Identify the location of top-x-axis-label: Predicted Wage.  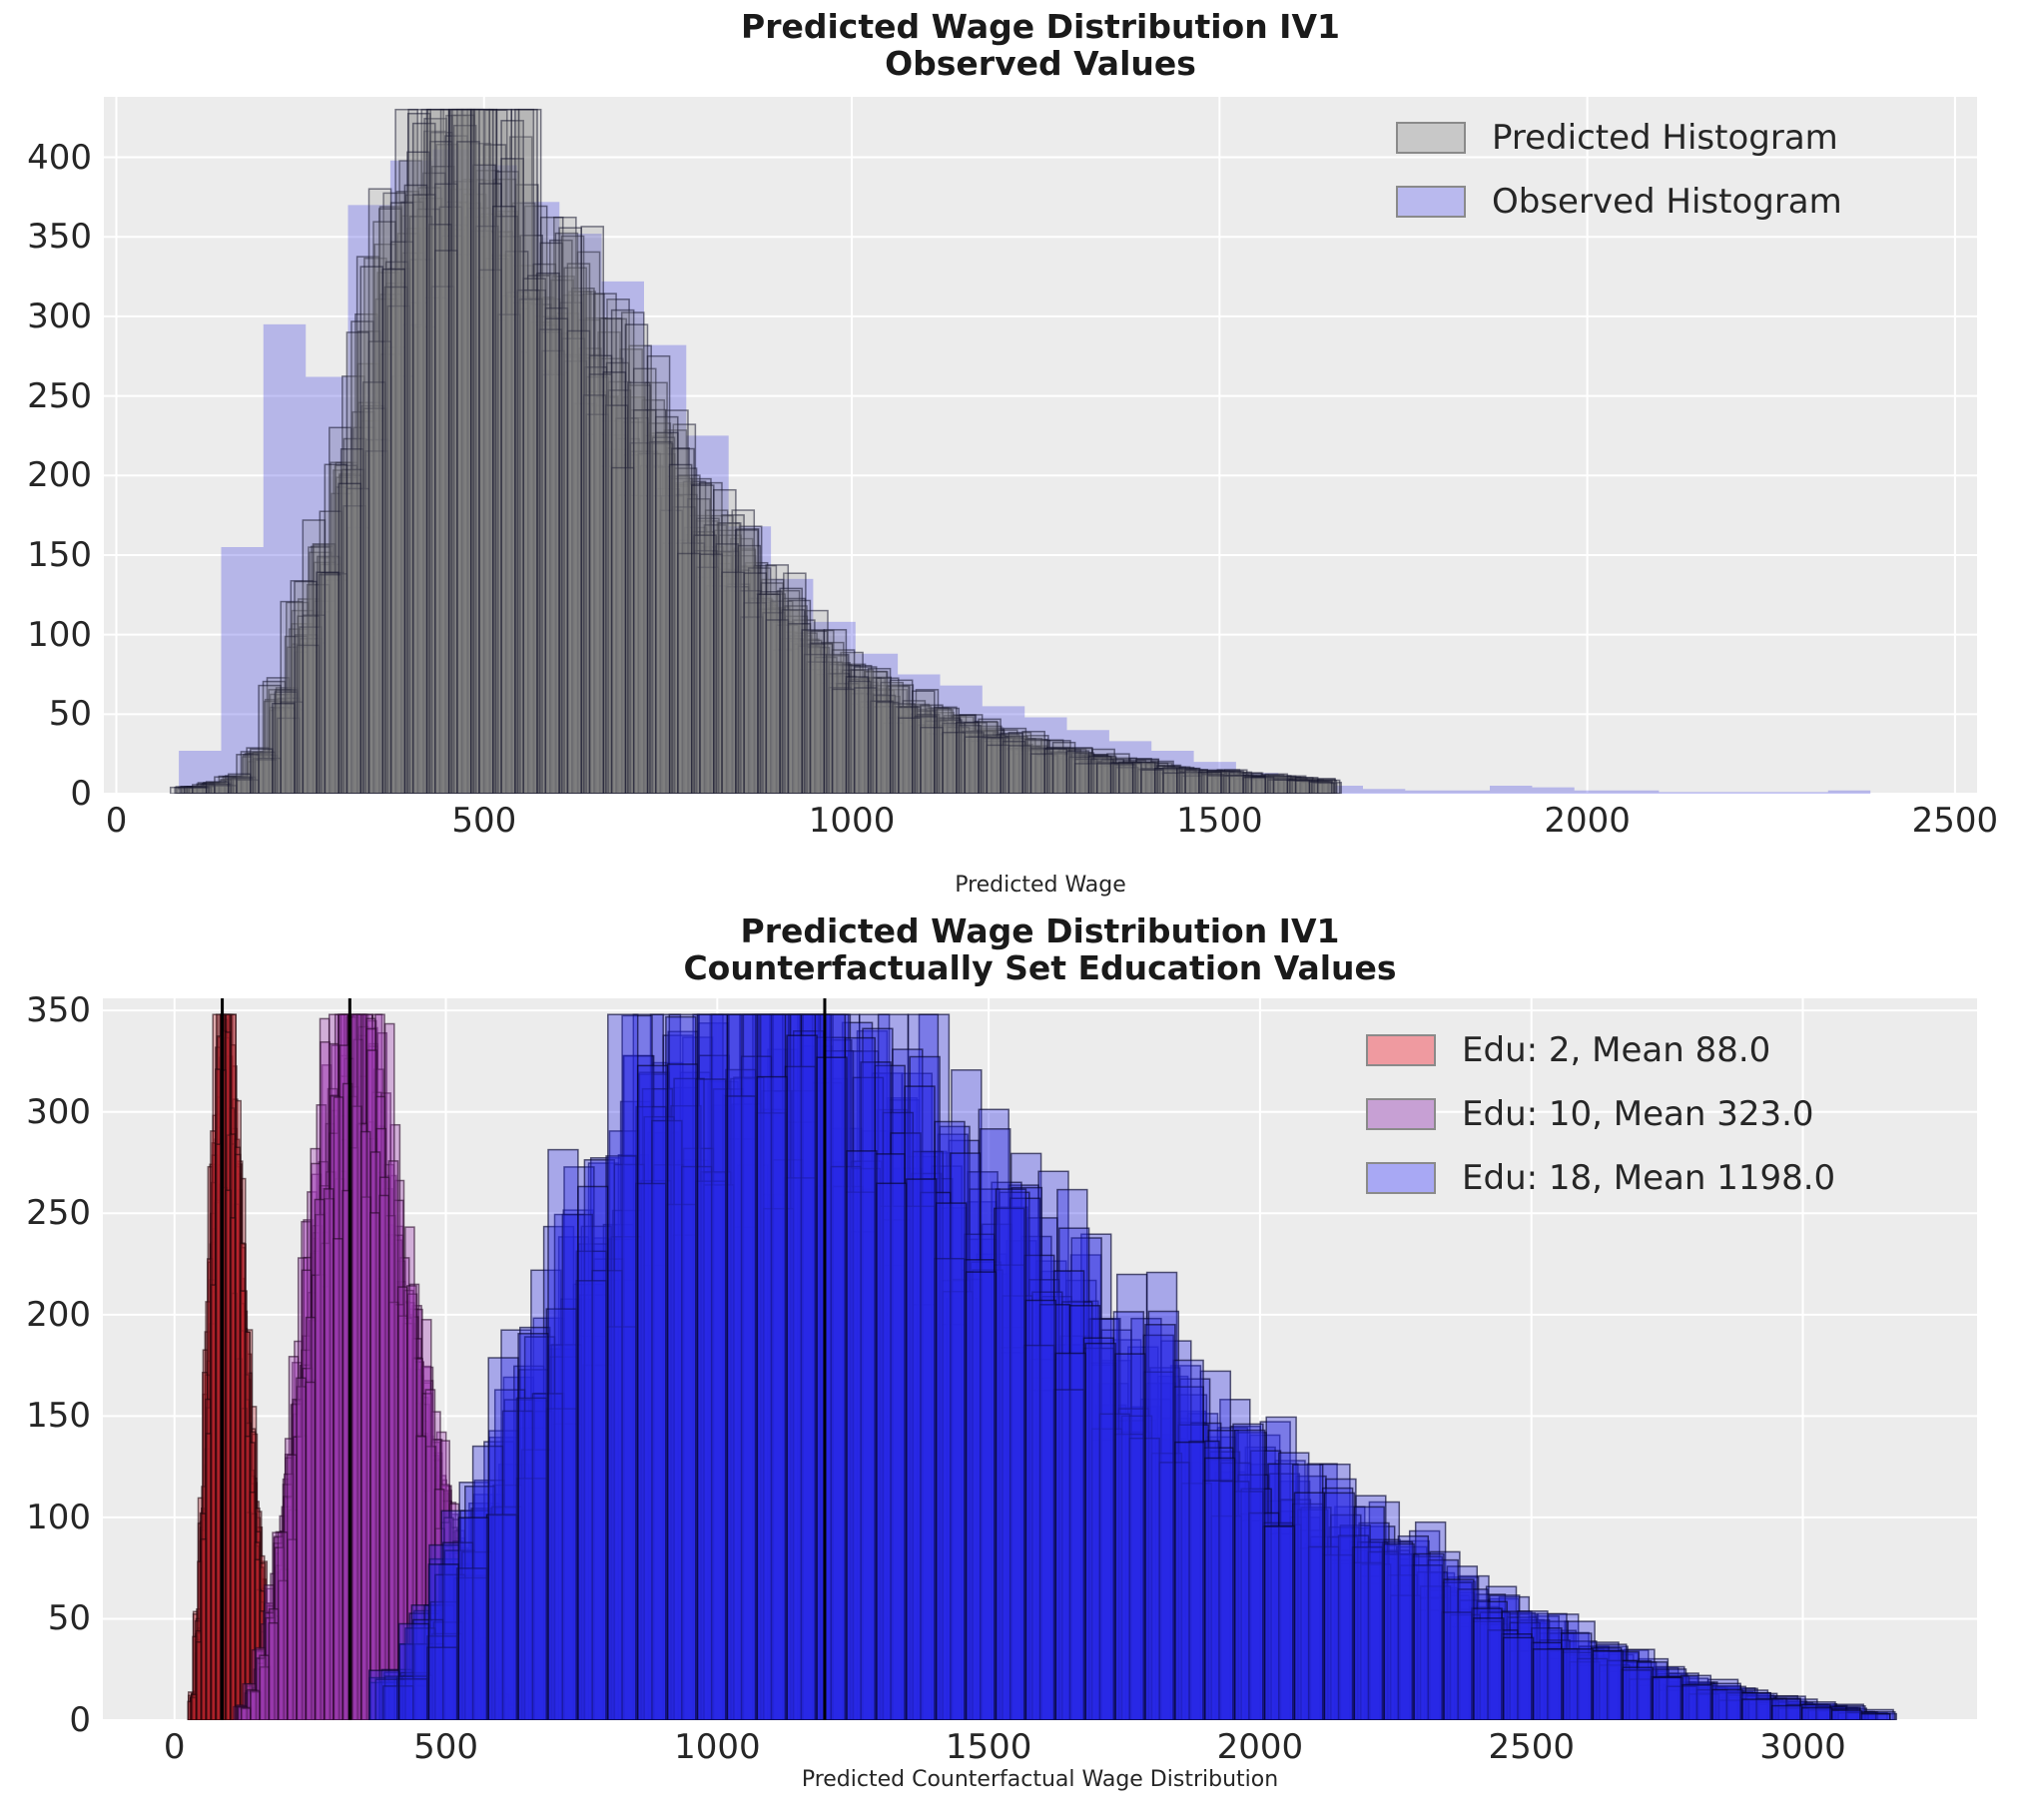
(1041, 885).